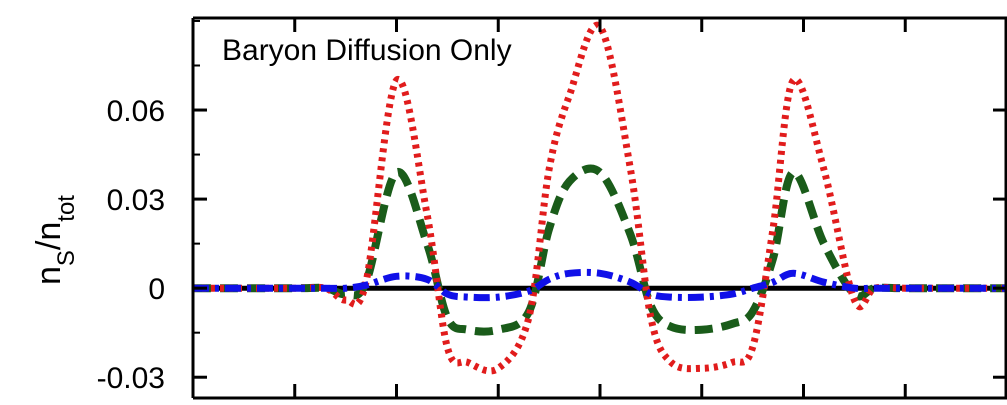 This screenshot has width=1007, height=405. I want to click on y-axis-label: nS/ntot, so click(55, 240).